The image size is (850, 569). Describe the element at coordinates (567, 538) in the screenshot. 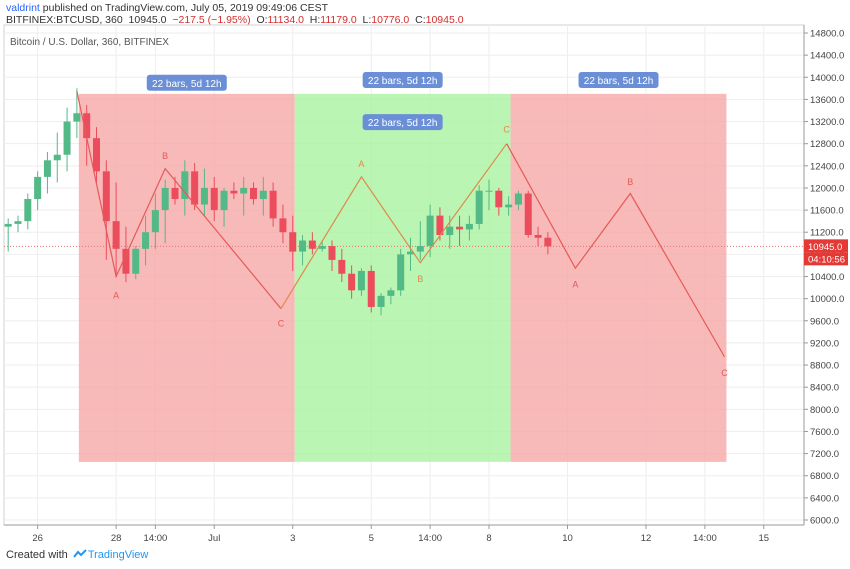

I see `x-tick-label: 10` at that location.